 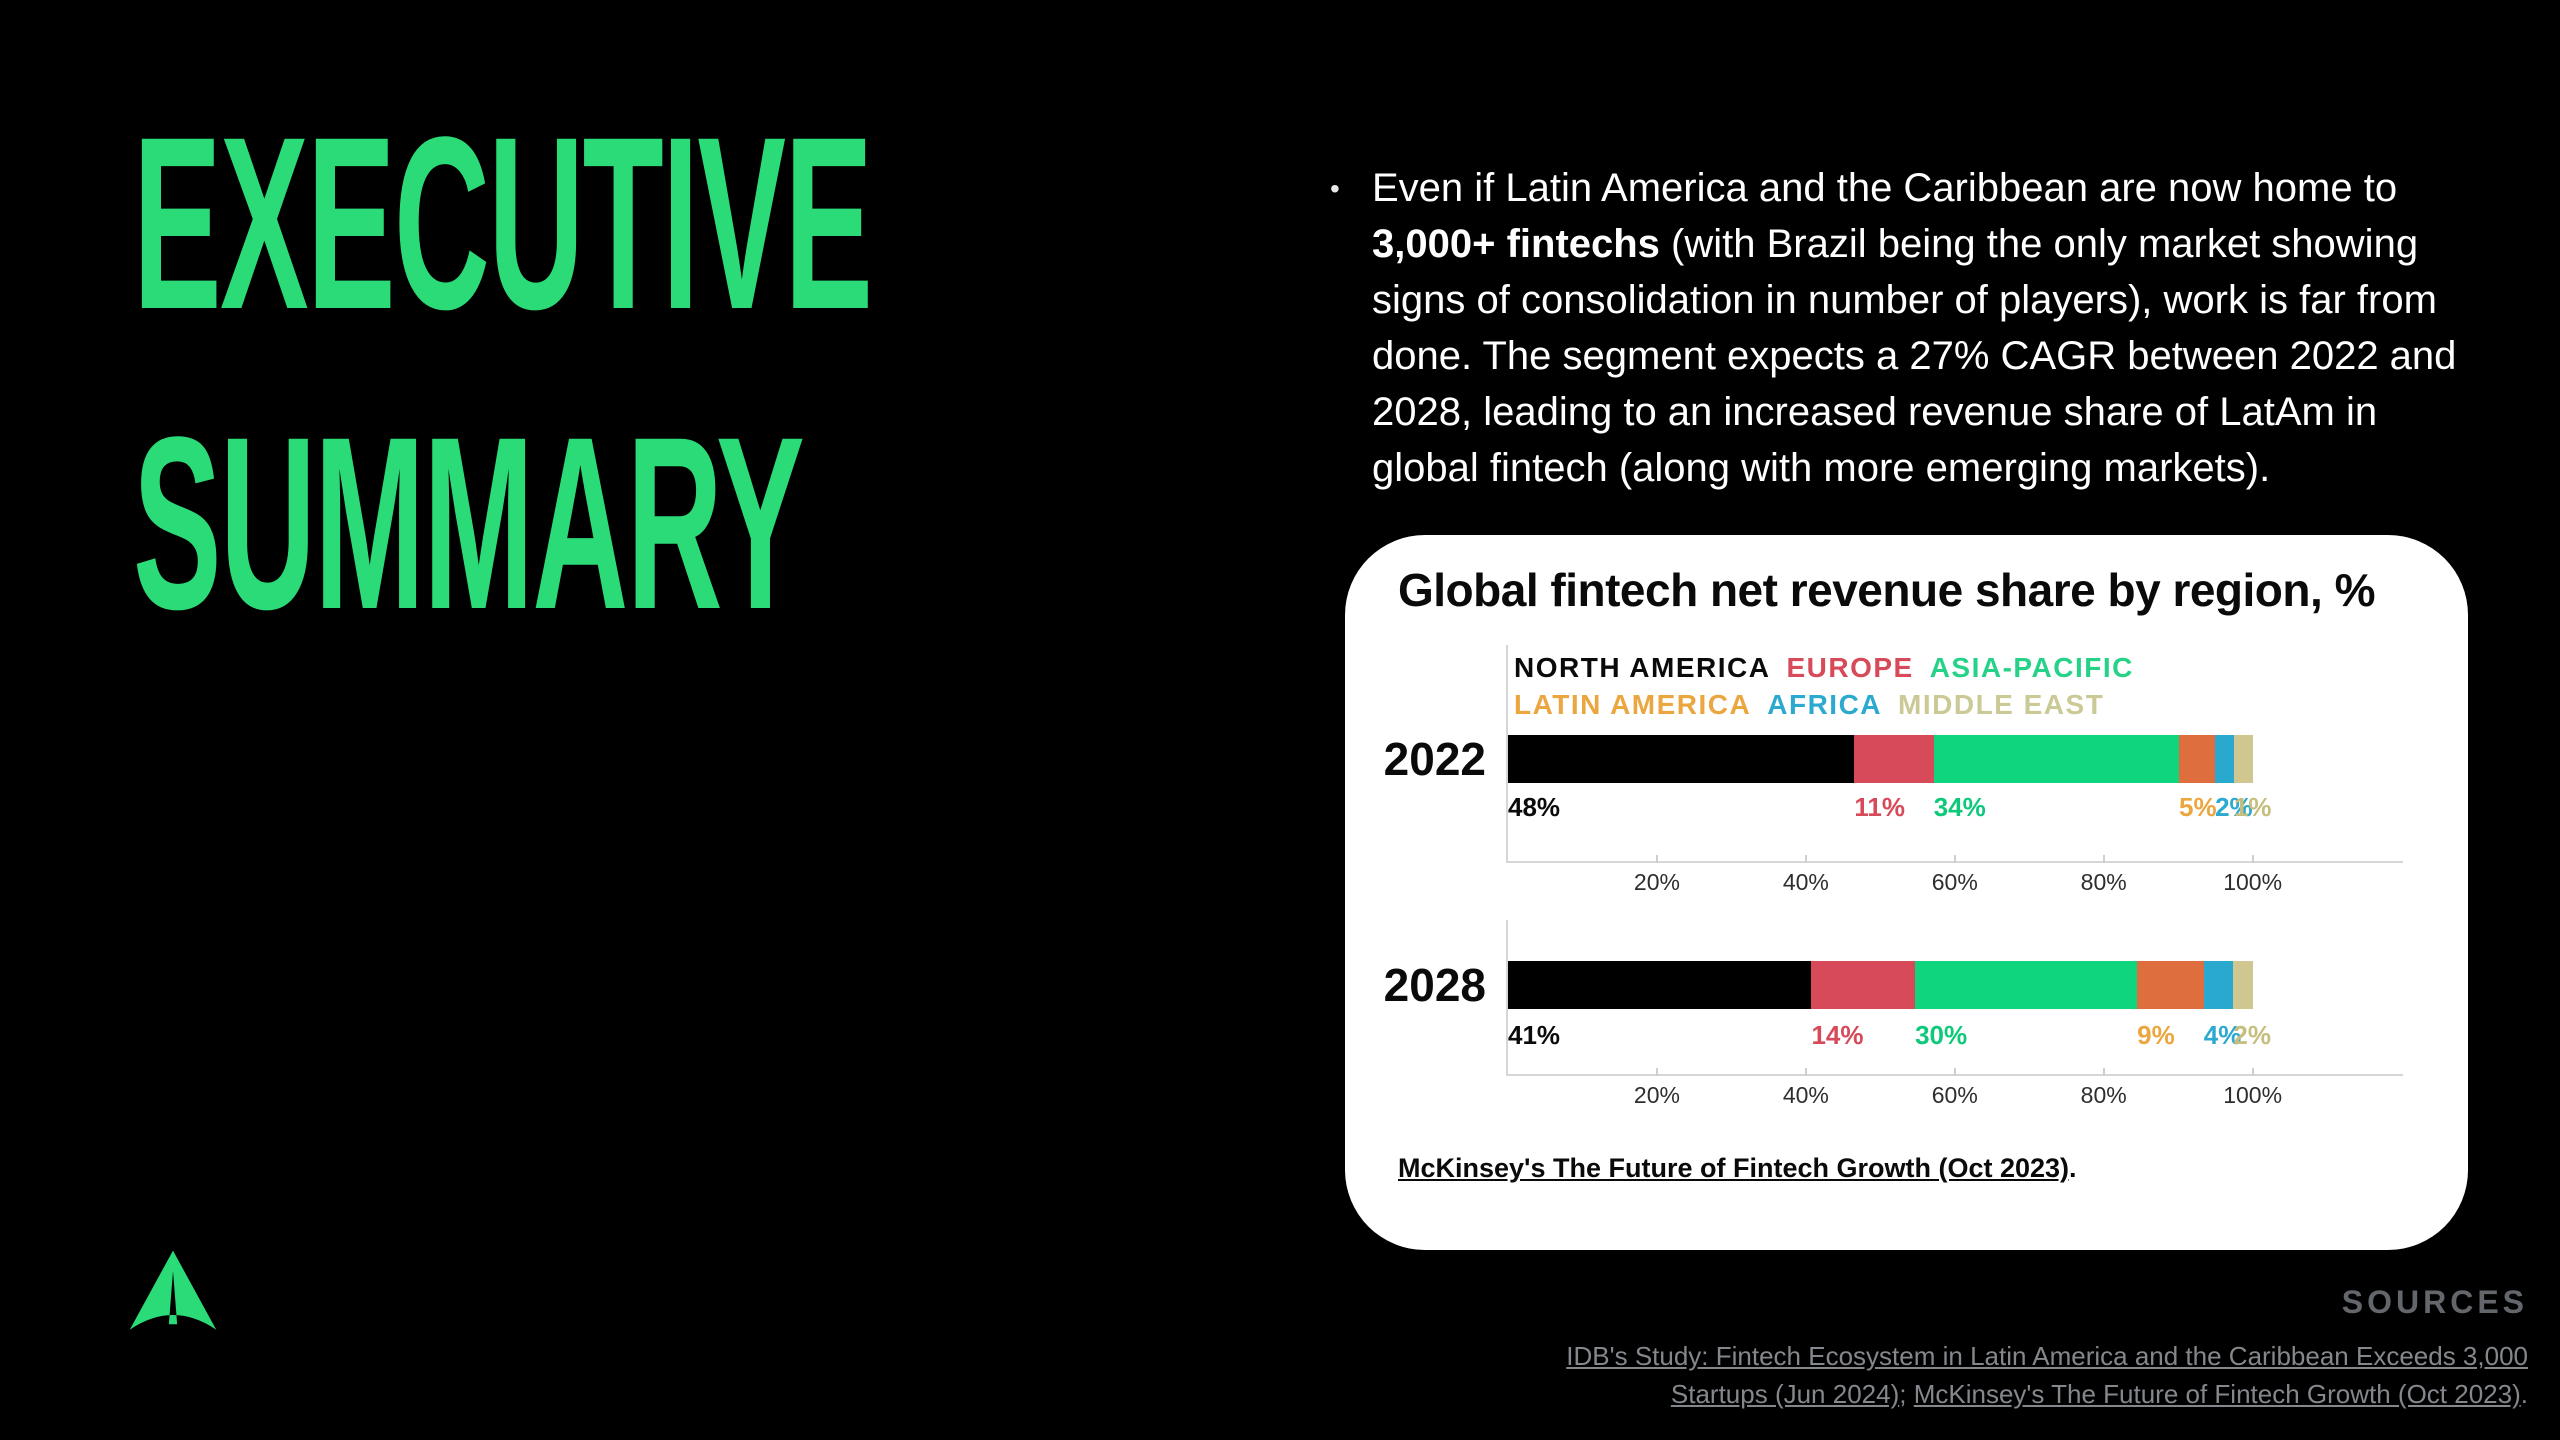 What do you see at coordinates (2222, 1035) in the screenshot?
I see `value-label: 4%` at bounding box center [2222, 1035].